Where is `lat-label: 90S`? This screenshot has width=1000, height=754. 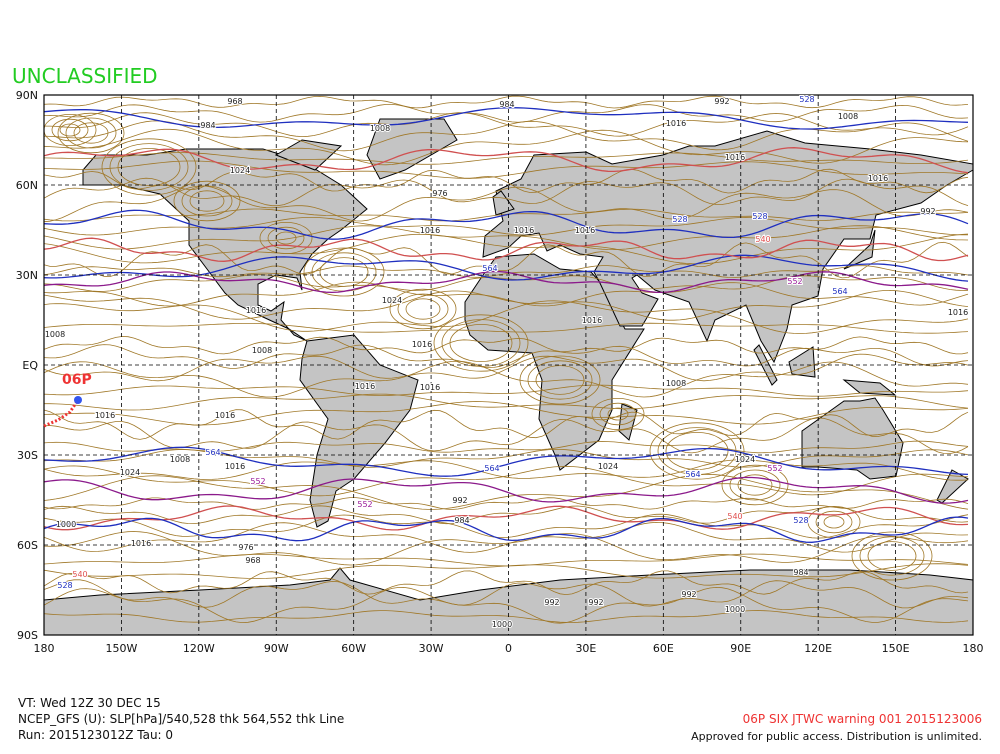 lat-label: 90S is located at coordinates (27, 635).